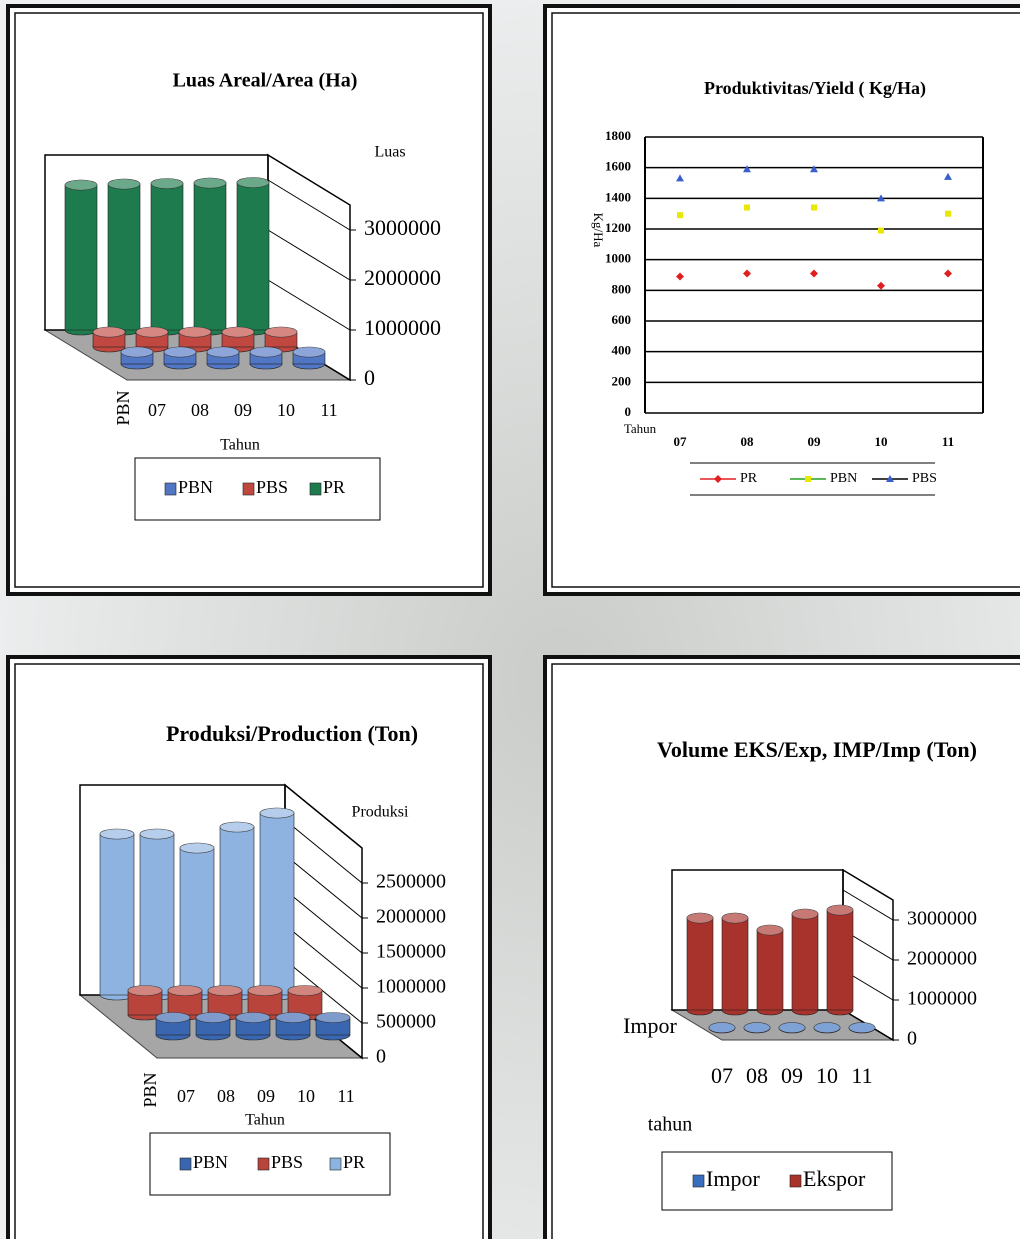 This screenshot has width=1020, height=1239. I want to click on x-tick-label: 07, so click(722, 1075).